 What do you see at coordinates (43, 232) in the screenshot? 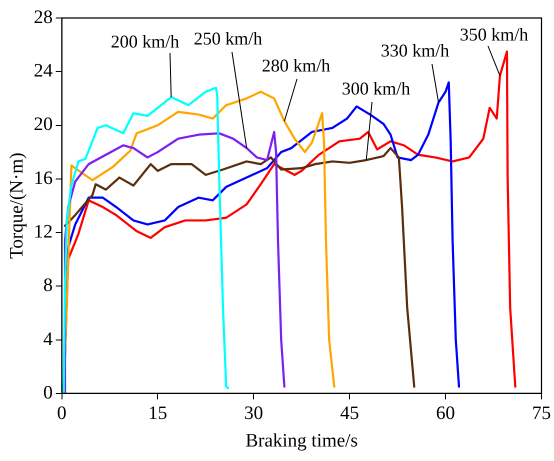
I see `y-tick-label: 12` at bounding box center [43, 232].